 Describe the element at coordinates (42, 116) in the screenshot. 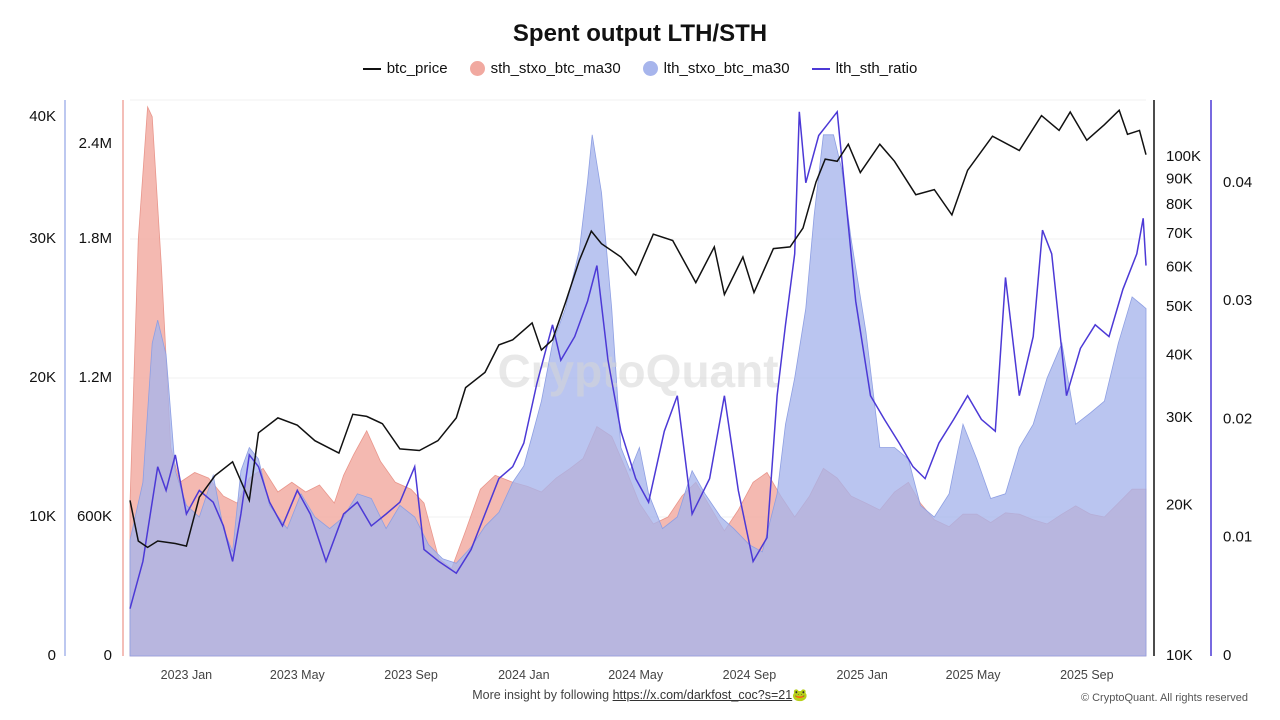

I see `y-tick-left1: 40K` at that location.